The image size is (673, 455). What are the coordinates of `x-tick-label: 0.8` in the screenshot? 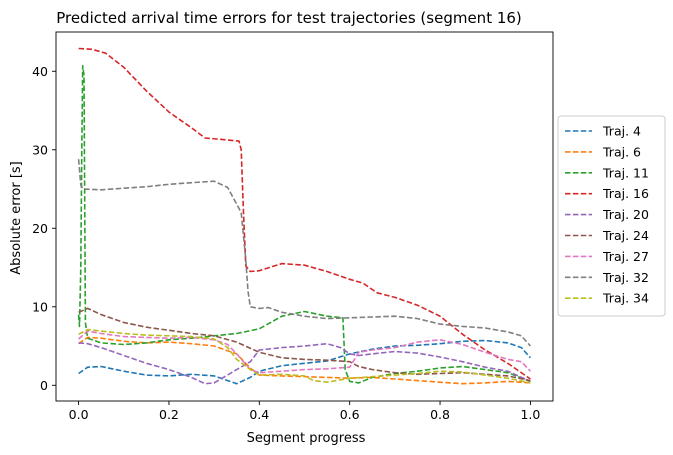 It's located at (440, 414).